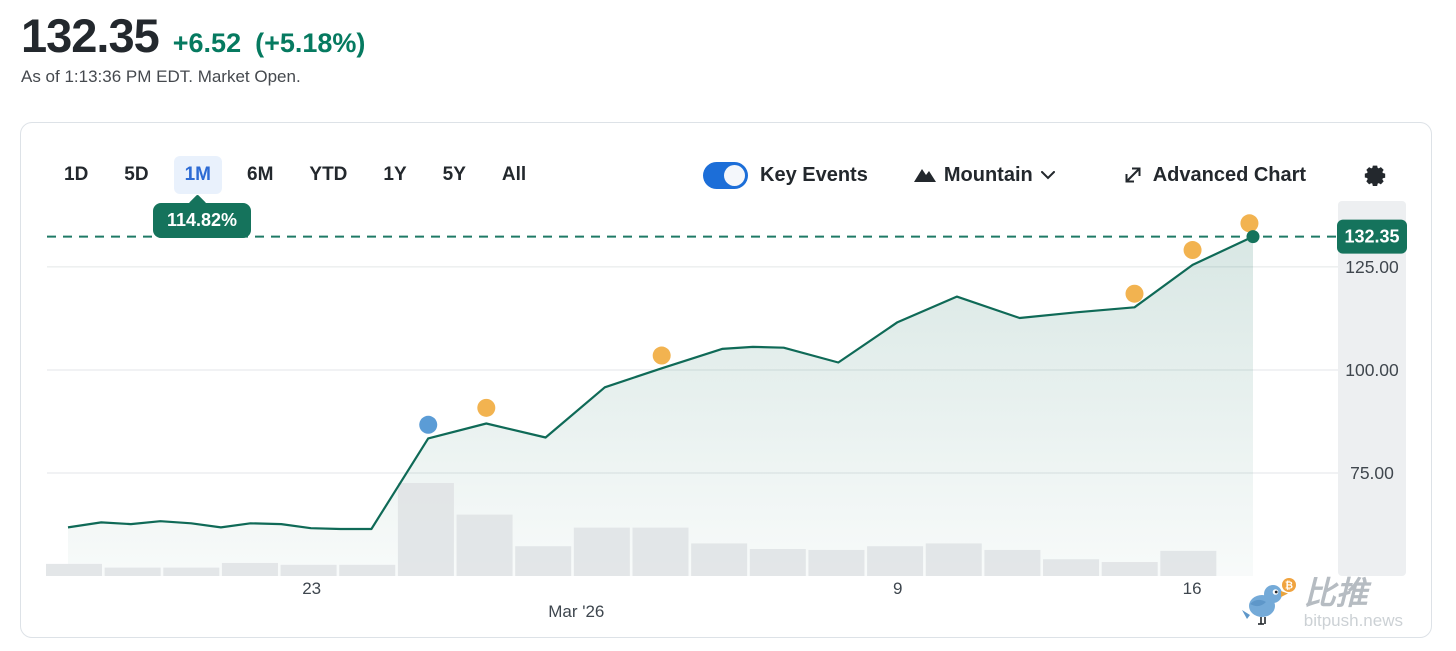 Image resolution: width=1456 pixels, height=651 pixels. What do you see at coordinates (197, 175) in the screenshot?
I see `range-tab-1m: 1M` at bounding box center [197, 175].